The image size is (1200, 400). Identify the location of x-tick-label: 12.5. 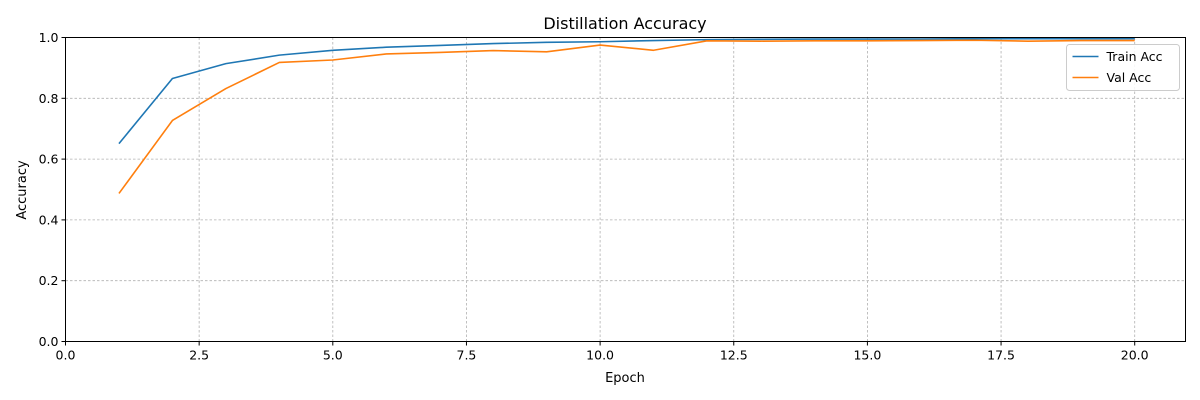
(734, 355).